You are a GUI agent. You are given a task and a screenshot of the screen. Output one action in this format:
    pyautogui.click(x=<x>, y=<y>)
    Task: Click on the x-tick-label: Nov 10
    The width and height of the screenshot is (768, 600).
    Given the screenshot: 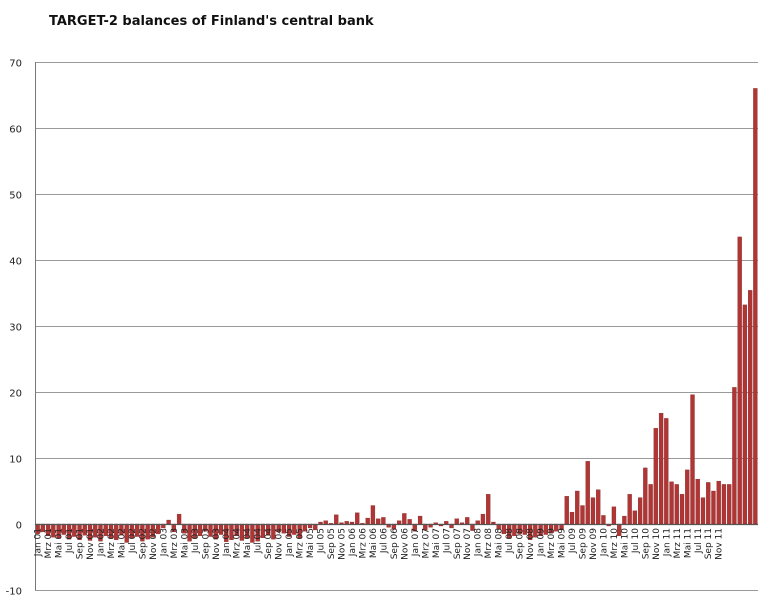 What is the action you would take?
    pyautogui.click(x=657, y=544)
    